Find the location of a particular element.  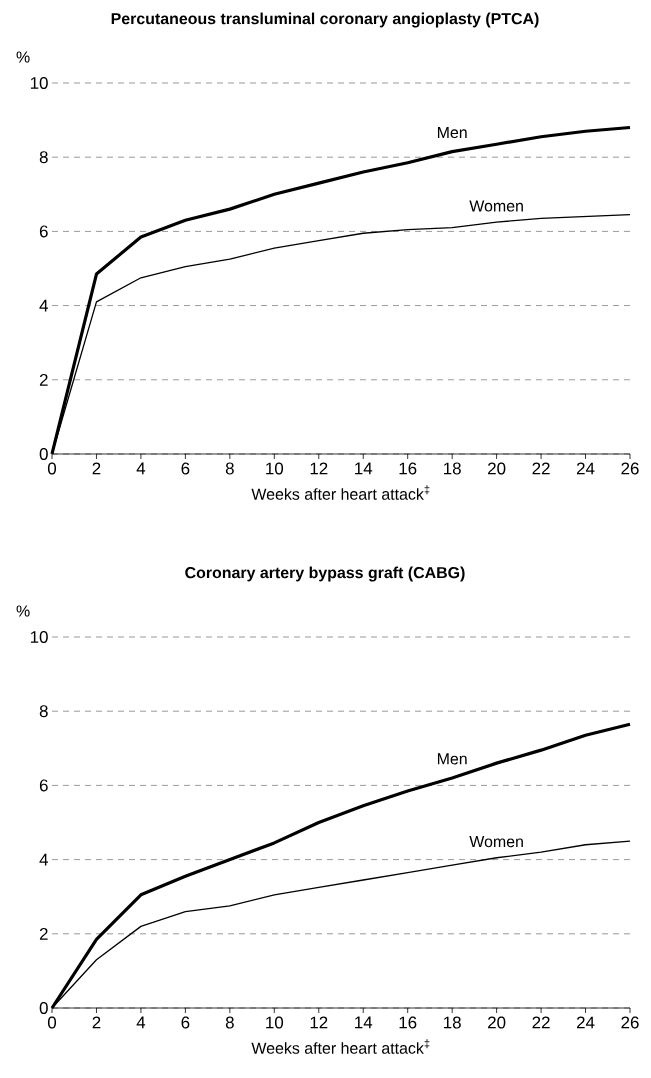

chart-title: Percutaneous transluminal coronary angioplasty (PTCA) is located at coordinates (325, 20).